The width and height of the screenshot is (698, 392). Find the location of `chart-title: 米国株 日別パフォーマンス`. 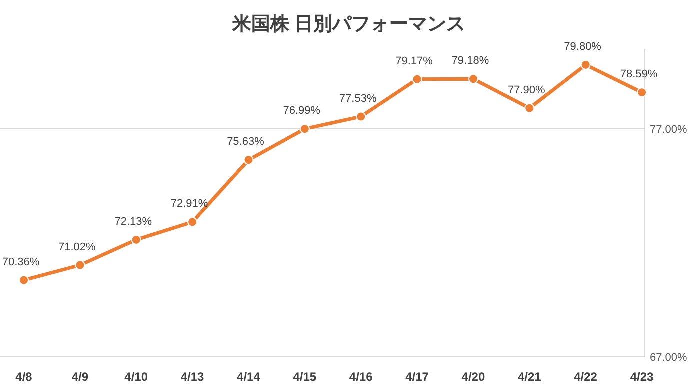

chart-title: 米国株 日別パフォーマンス is located at coordinates (348, 24).